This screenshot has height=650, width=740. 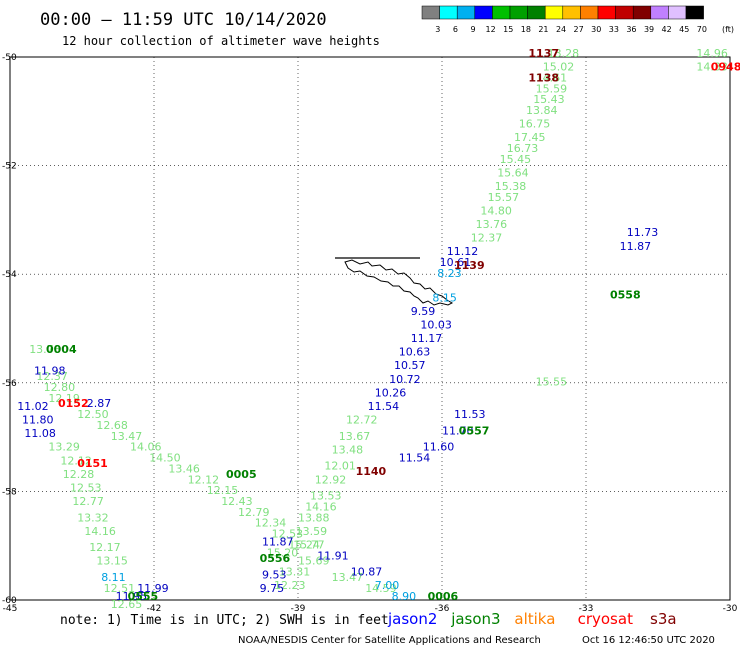 I want to click on pass-time-label: 0004, so click(x=61, y=349).